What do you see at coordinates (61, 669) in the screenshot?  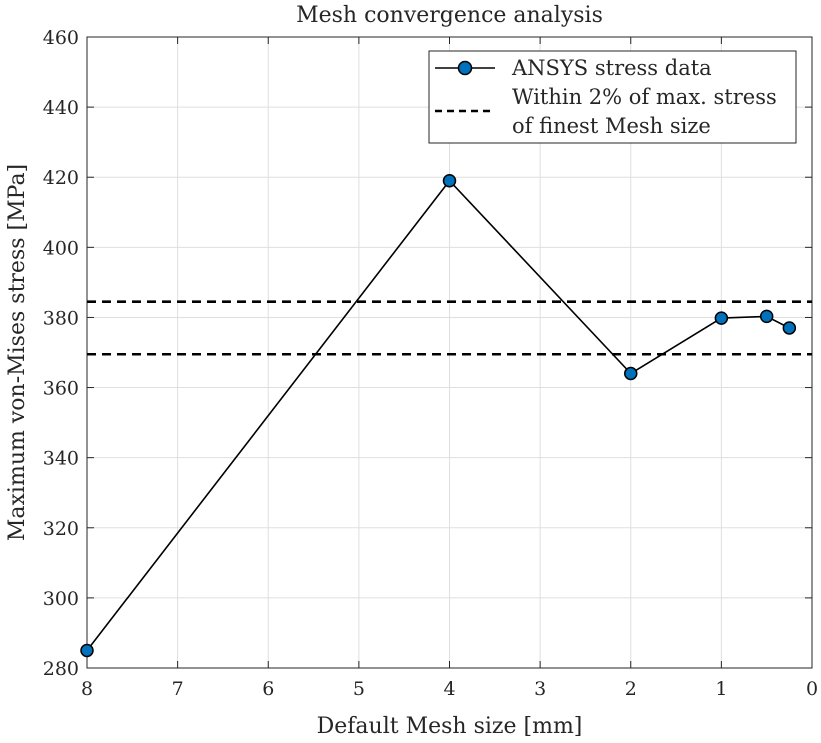 I see `y-tick-label: 280` at bounding box center [61, 669].